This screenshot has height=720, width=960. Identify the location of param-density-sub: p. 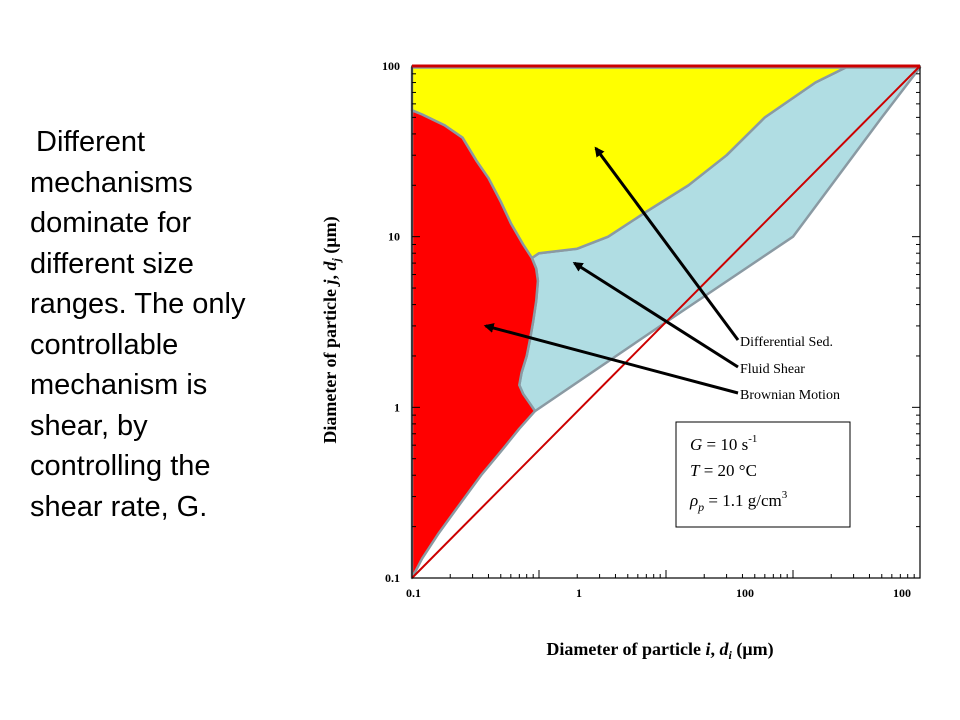
(700, 507).